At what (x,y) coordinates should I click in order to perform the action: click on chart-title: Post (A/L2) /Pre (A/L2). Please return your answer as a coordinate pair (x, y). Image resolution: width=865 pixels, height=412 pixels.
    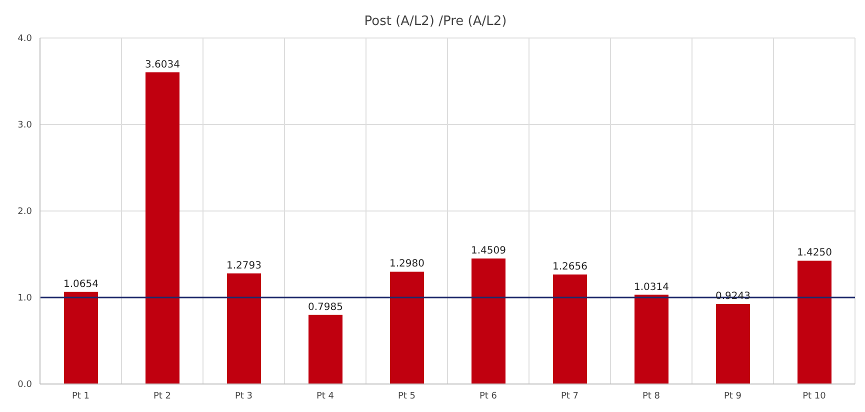
    Looking at the image, I should click on (435, 21).